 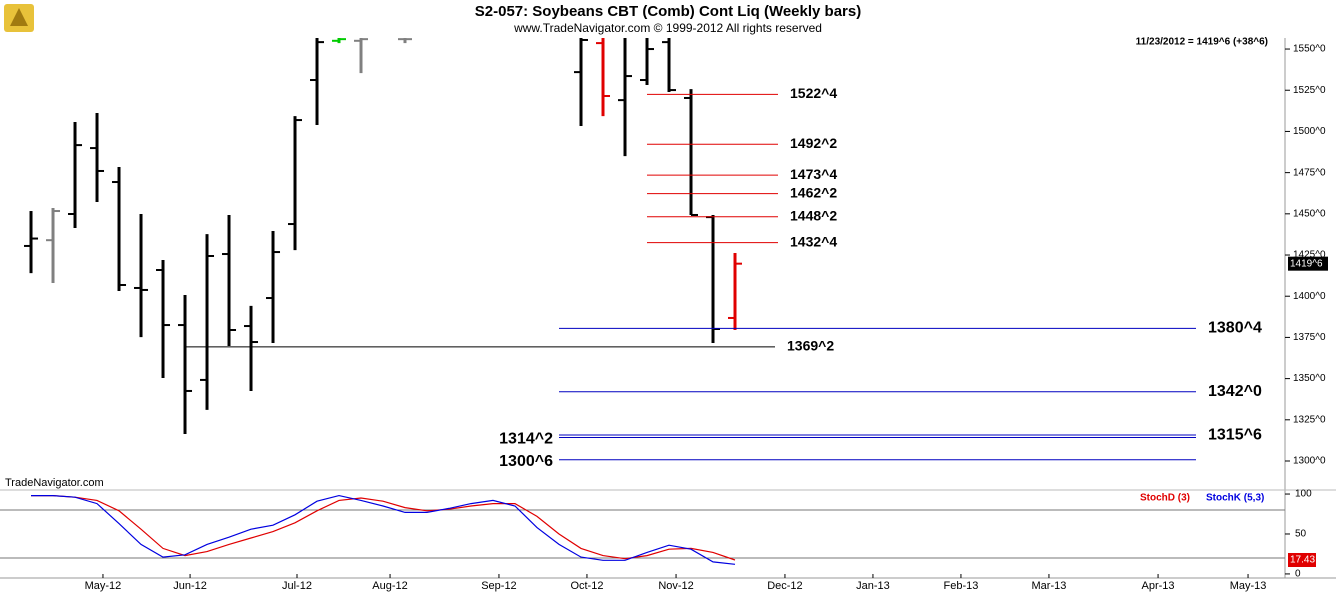 I want to click on y-tick-label: 1550^0, so click(x=1309, y=49).